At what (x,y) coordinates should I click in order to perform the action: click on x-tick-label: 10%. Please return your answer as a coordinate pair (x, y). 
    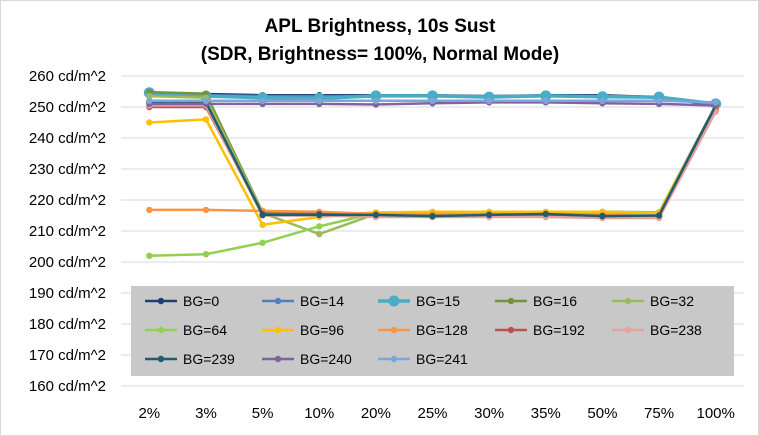
    Looking at the image, I should click on (319, 413).